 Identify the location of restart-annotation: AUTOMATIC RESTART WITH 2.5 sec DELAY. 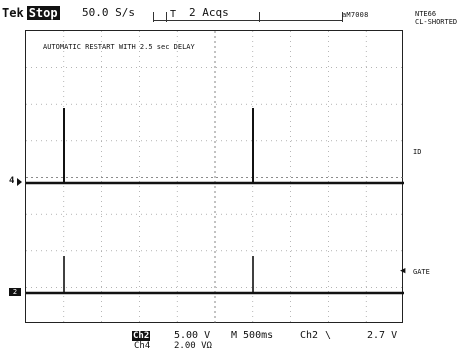
(119, 47).